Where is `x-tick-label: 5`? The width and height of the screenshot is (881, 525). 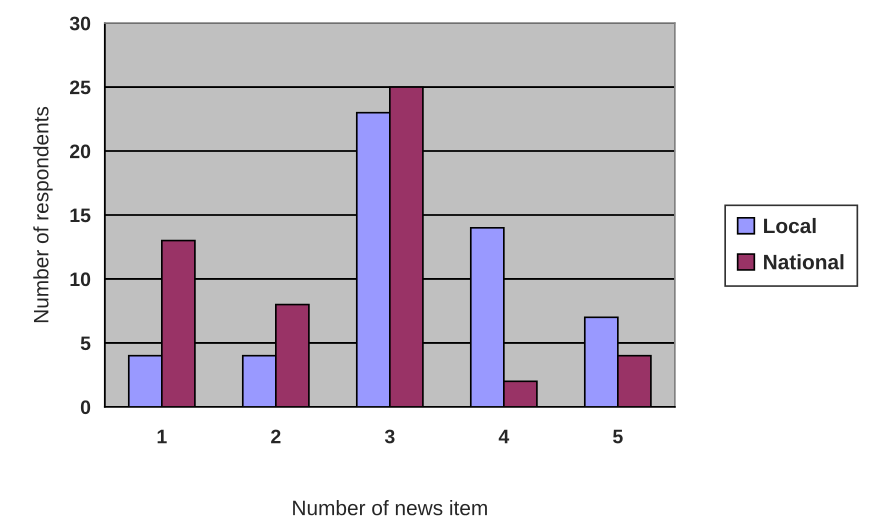 x-tick-label: 5 is located at coordinates (618, 437).